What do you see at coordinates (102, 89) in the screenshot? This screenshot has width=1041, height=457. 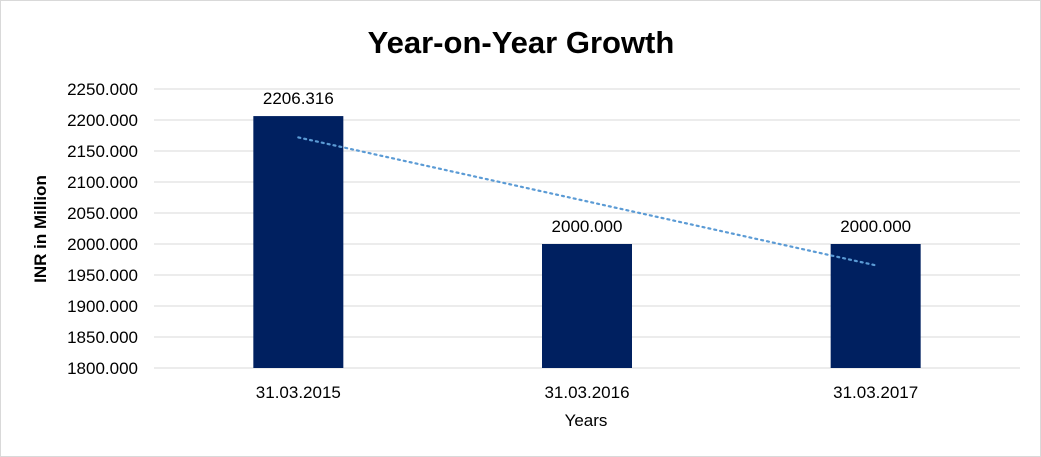 I see `y-tick-label: 2250.000` at bounding box center [102, 89].